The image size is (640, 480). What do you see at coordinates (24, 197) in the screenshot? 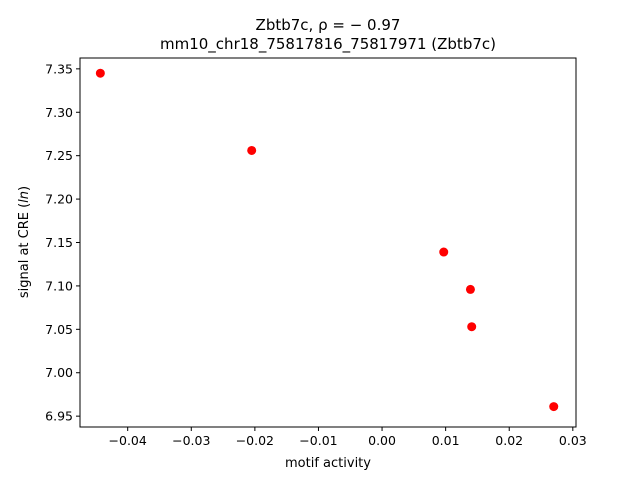
I see `y-axis-label-italic: ln` at bounding box center [24, 197].